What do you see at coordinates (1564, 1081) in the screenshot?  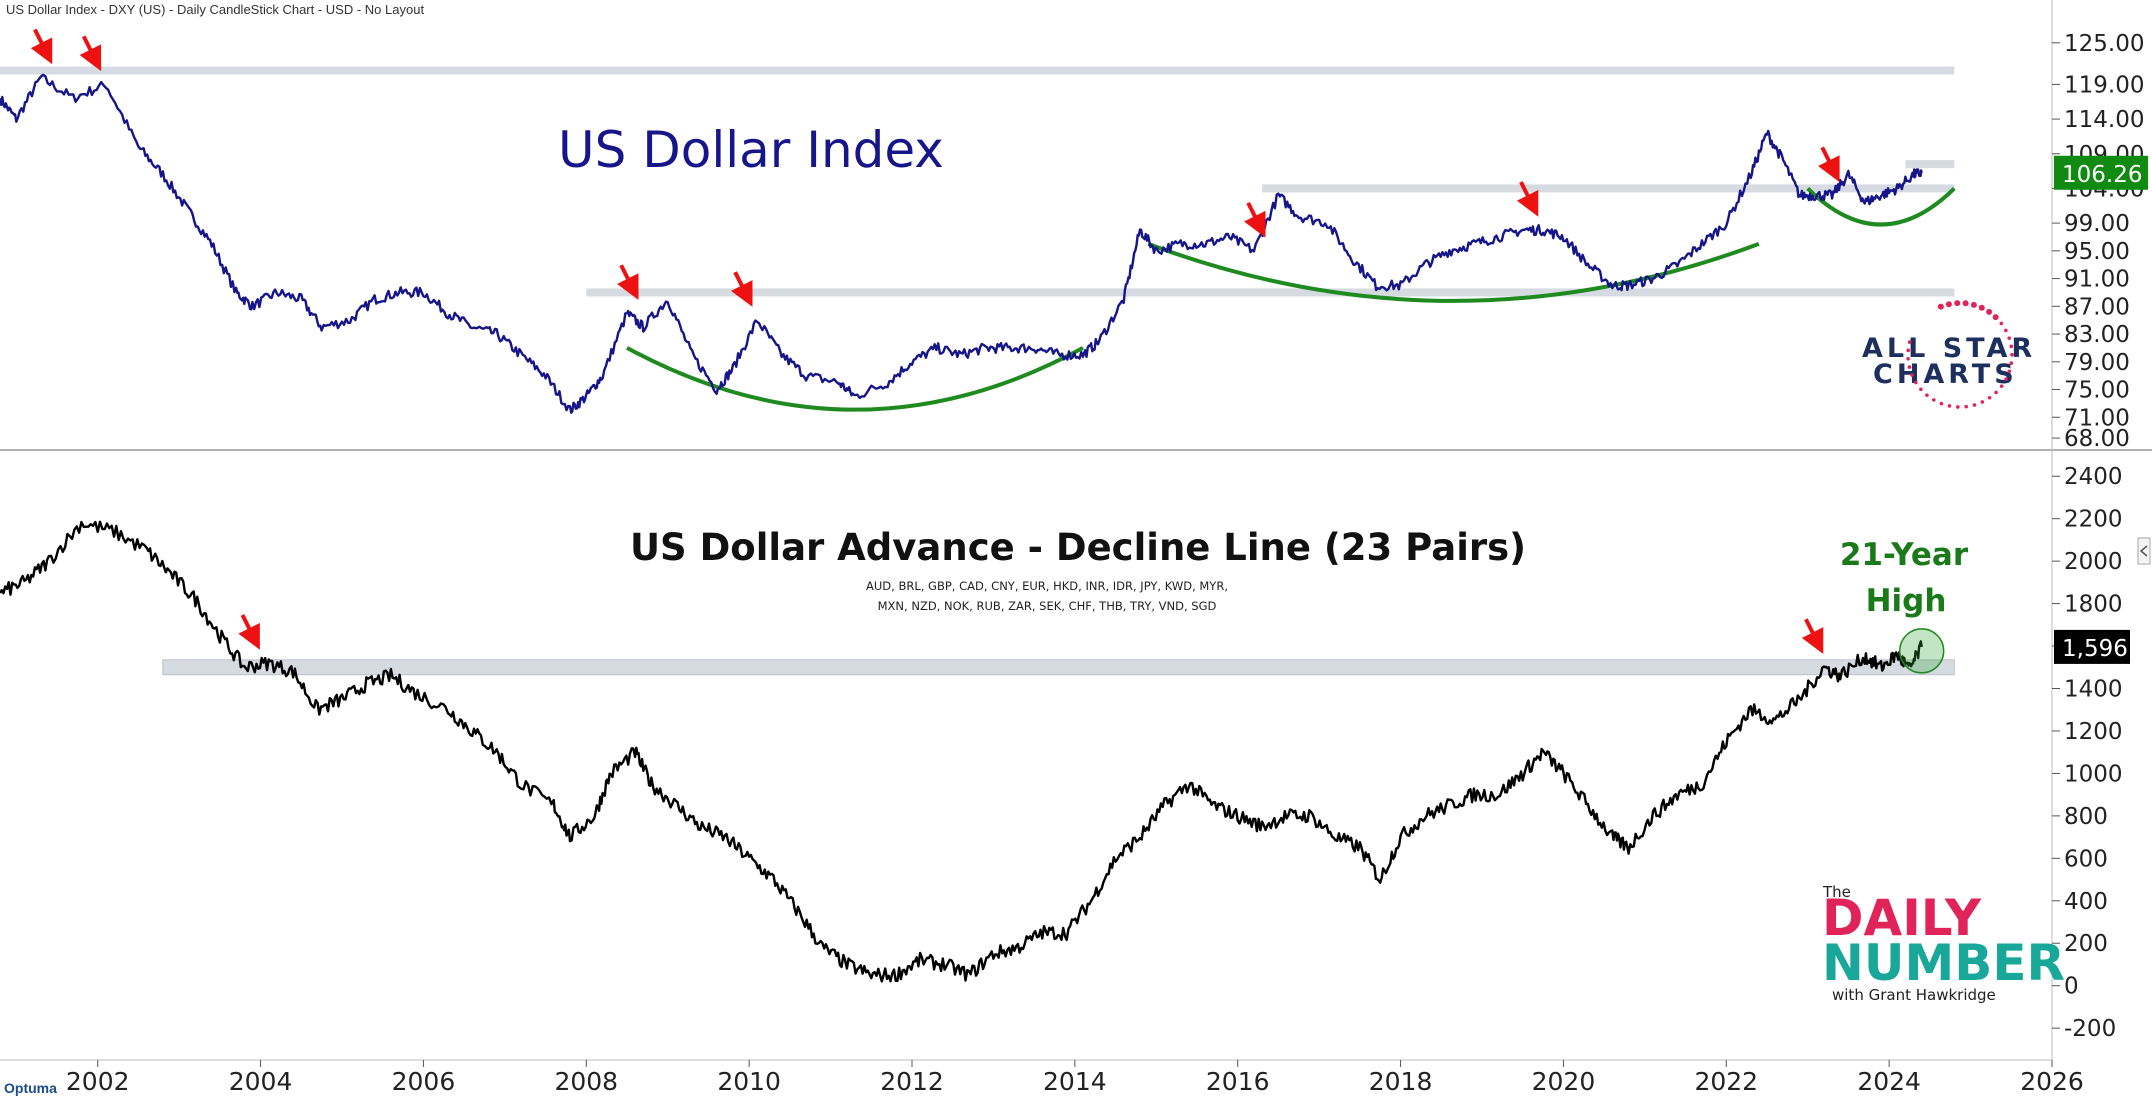 I see `x-tick-label: 2020` at bounding box center [1564, 1081].